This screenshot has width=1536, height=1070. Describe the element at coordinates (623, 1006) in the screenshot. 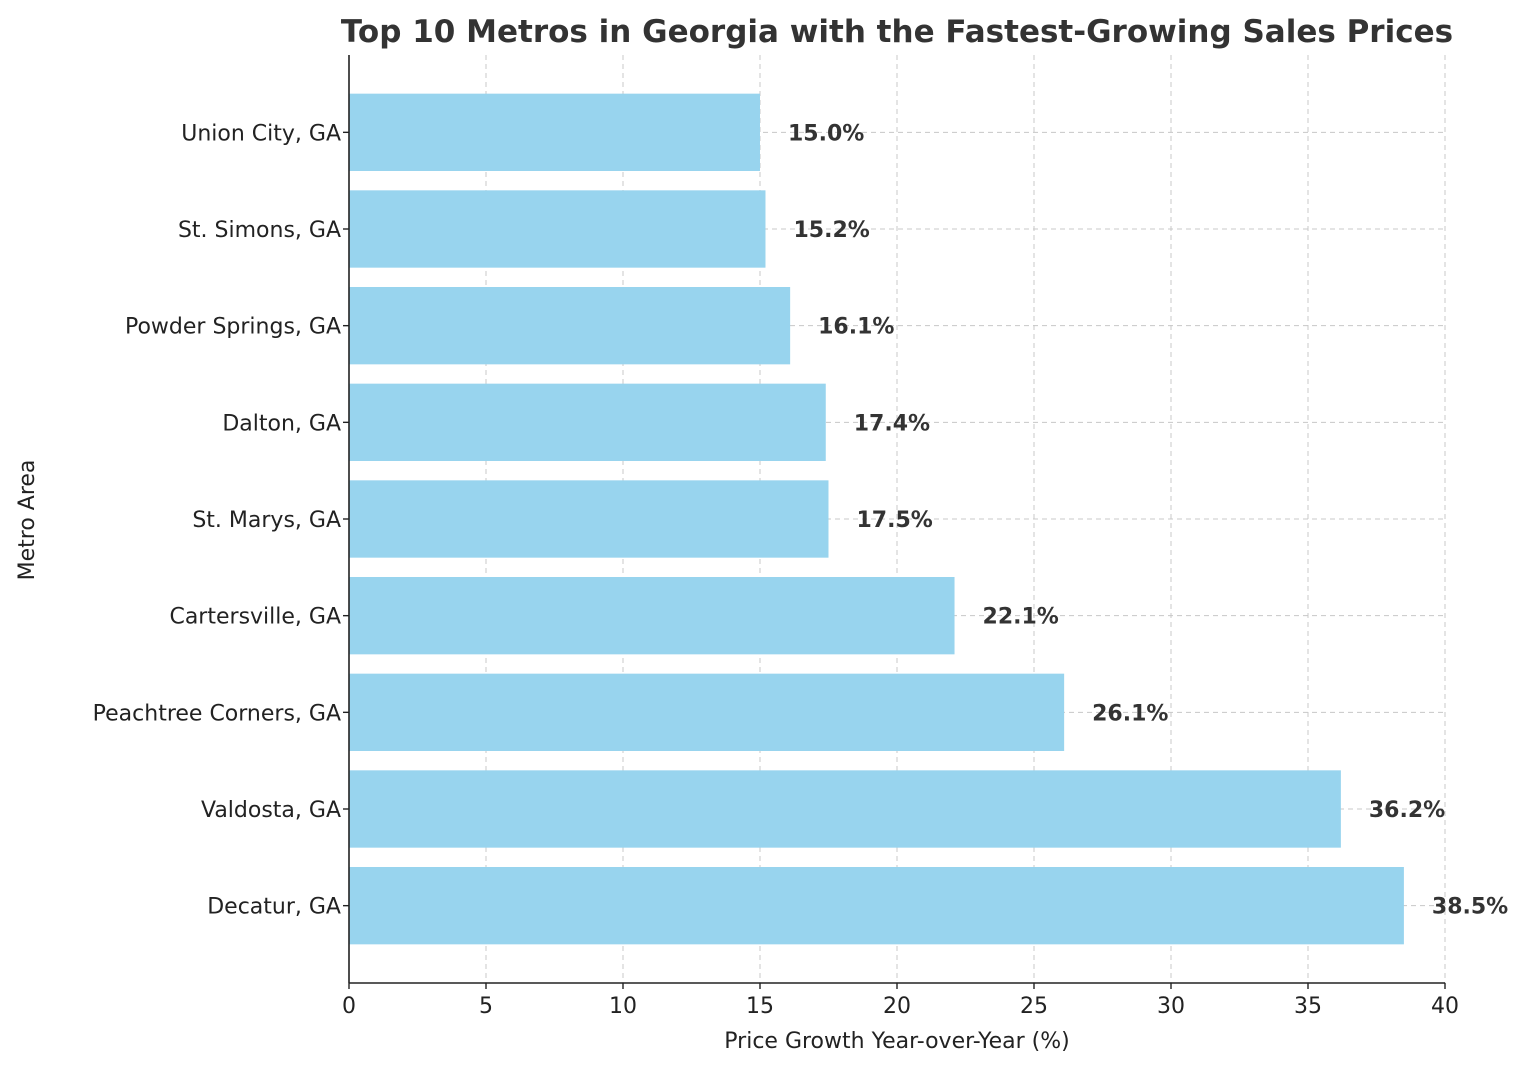

I see `x-tick-label: 10` at that location.